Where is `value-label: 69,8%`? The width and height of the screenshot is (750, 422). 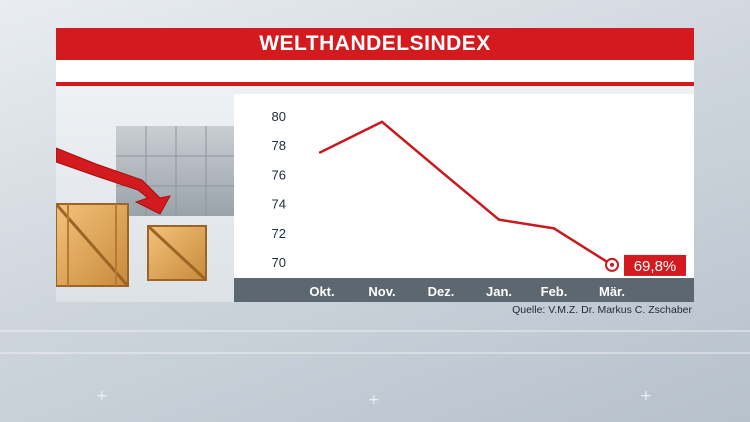
value-label: 69,8% is located at coordinates (655, 266).